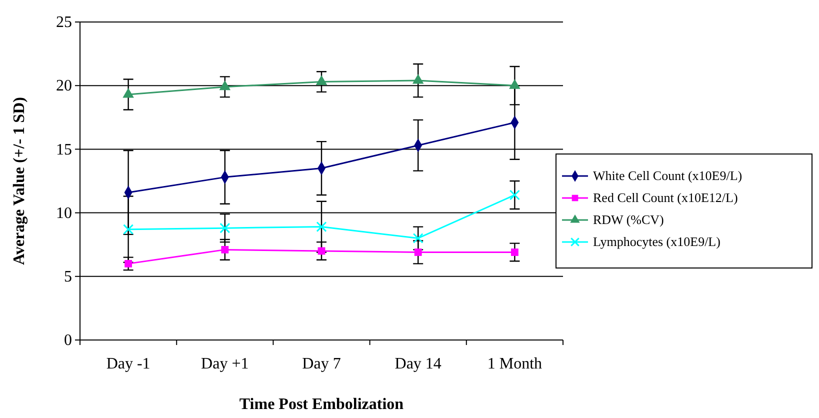 Image resolution: width=819 pixels, height=418 pixels. Describe the element at coordinates (68, 341) in the screenshot. I see `y-tick-label: 0` at that location.